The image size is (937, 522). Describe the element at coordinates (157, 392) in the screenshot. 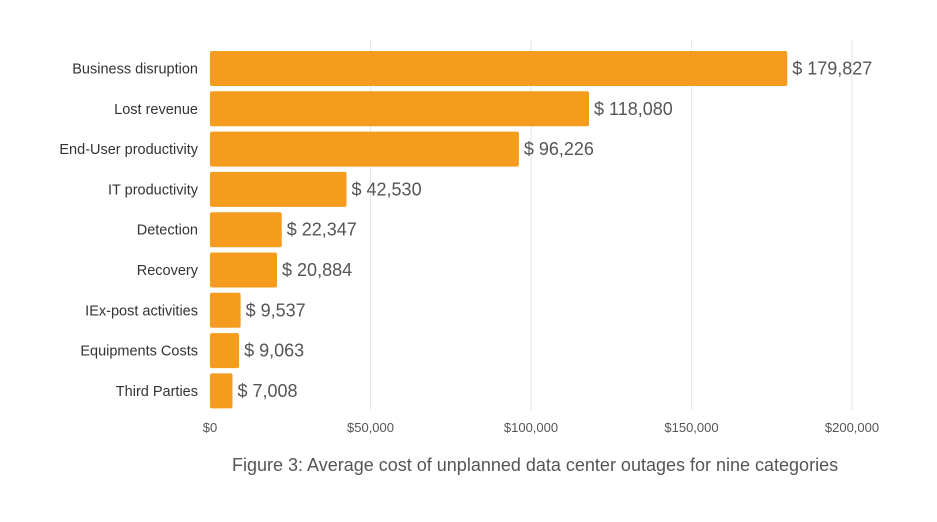

I see `category-label: Third Parties` at that location.